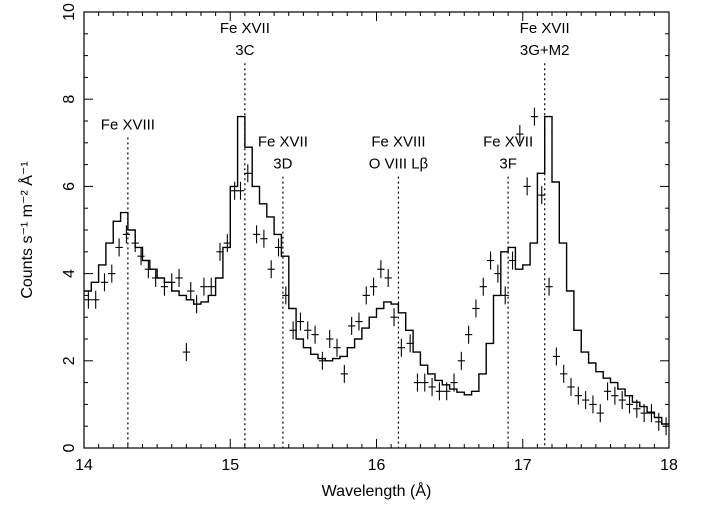 Image resolution: width=707 pixels, height=506 pixels. Describe the element at coordinates (545, 50) in the screenshot. I see `line-label: 3G+M2` at that location.